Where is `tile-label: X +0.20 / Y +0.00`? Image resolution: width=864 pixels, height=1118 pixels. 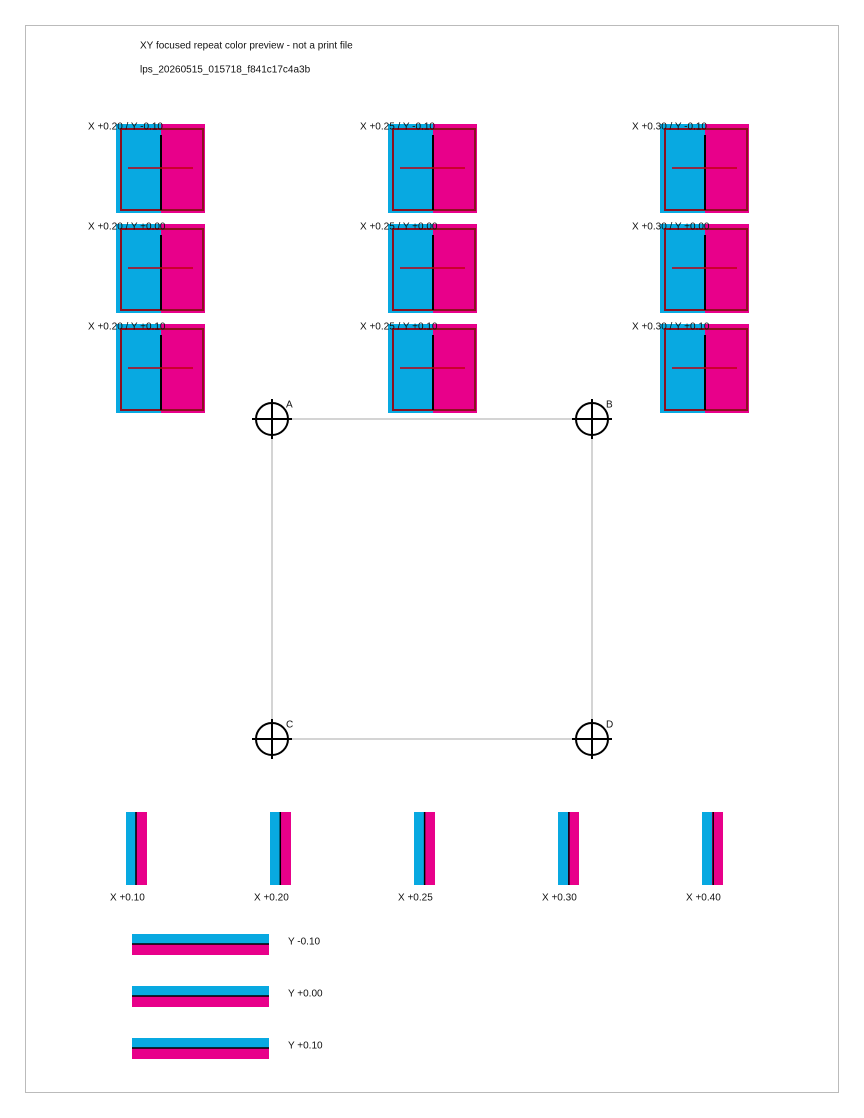 tile-label: X +0.20 / Y +0.00 is located at coordinates (127, 227).